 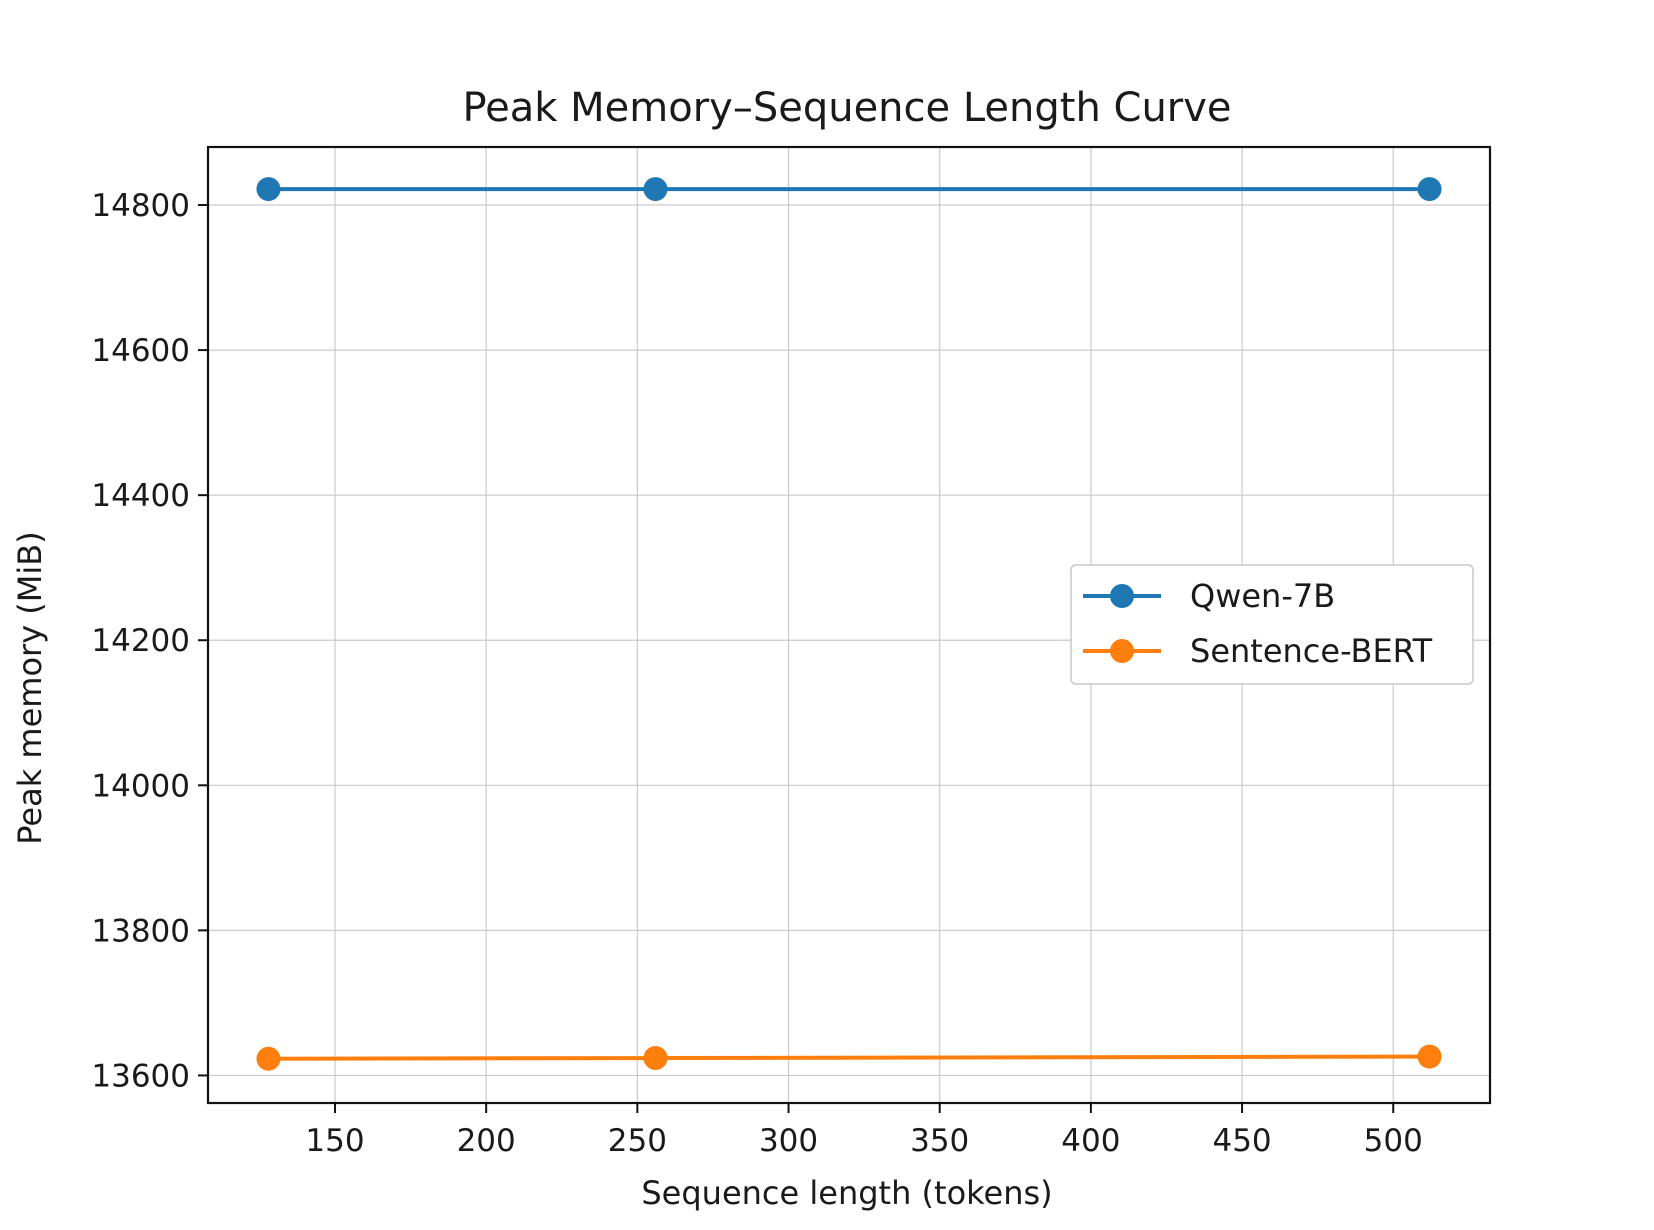 I want to click on x-tick-label: 400, so click(x=1090, y=1141).